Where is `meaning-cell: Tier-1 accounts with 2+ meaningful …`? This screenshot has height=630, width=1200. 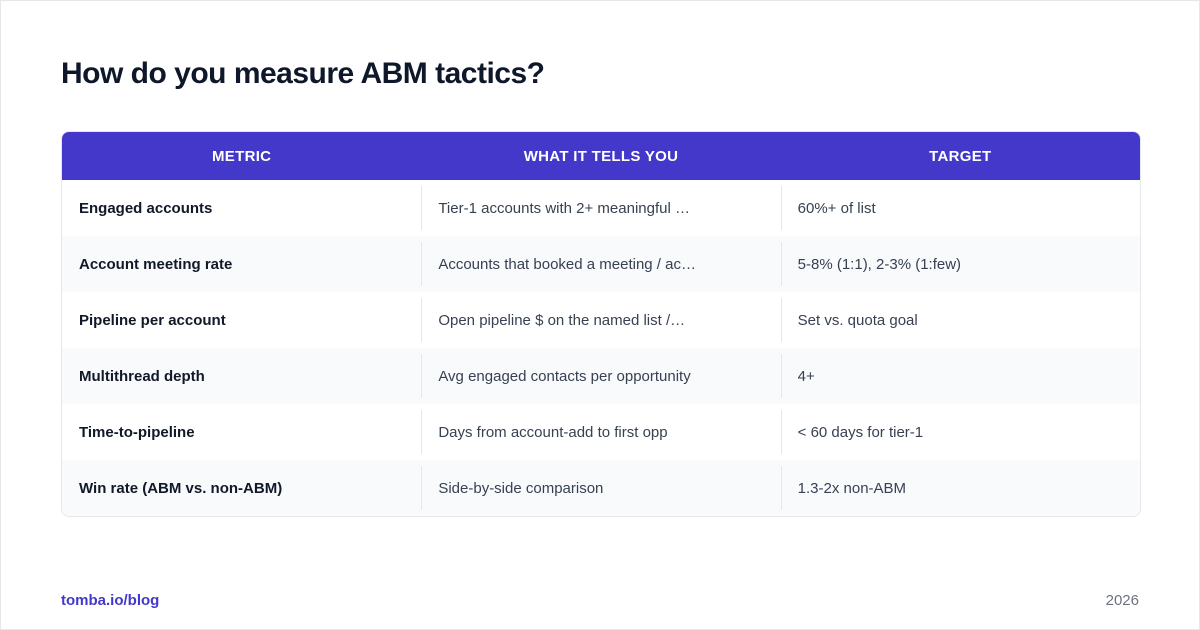
meaning-cell: Tier-1 accounts with 2+ meaningful … is located at coordinates (600, 208).